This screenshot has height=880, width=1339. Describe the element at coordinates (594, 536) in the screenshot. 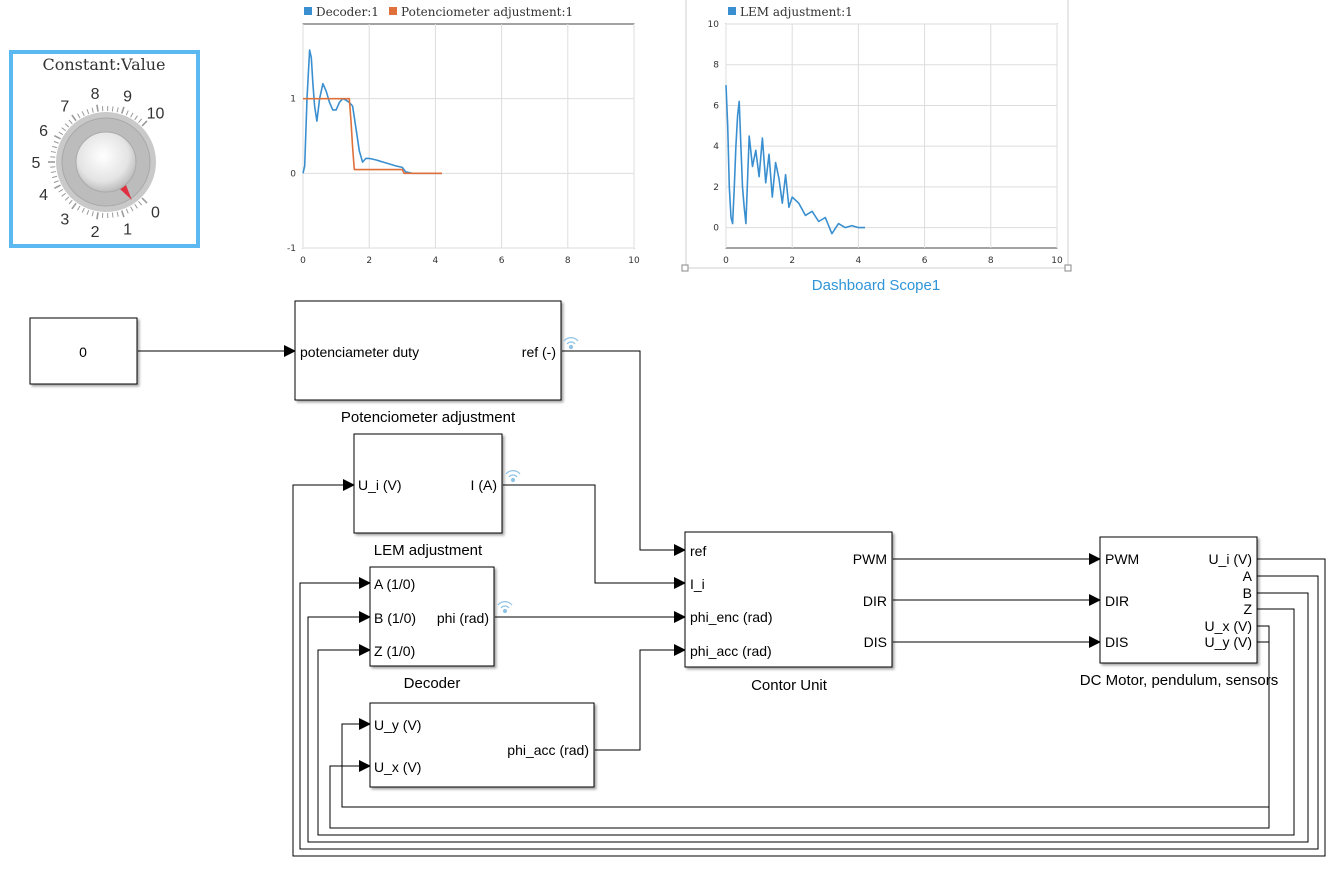

I see `wire-current` at that location.